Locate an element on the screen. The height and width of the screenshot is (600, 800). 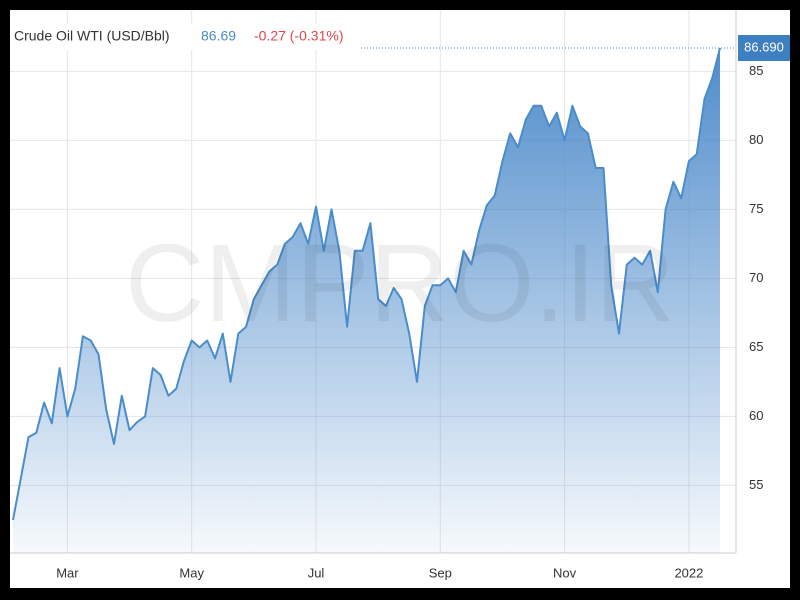
y-tick-label: 55 is located at coordinates (756, 484).